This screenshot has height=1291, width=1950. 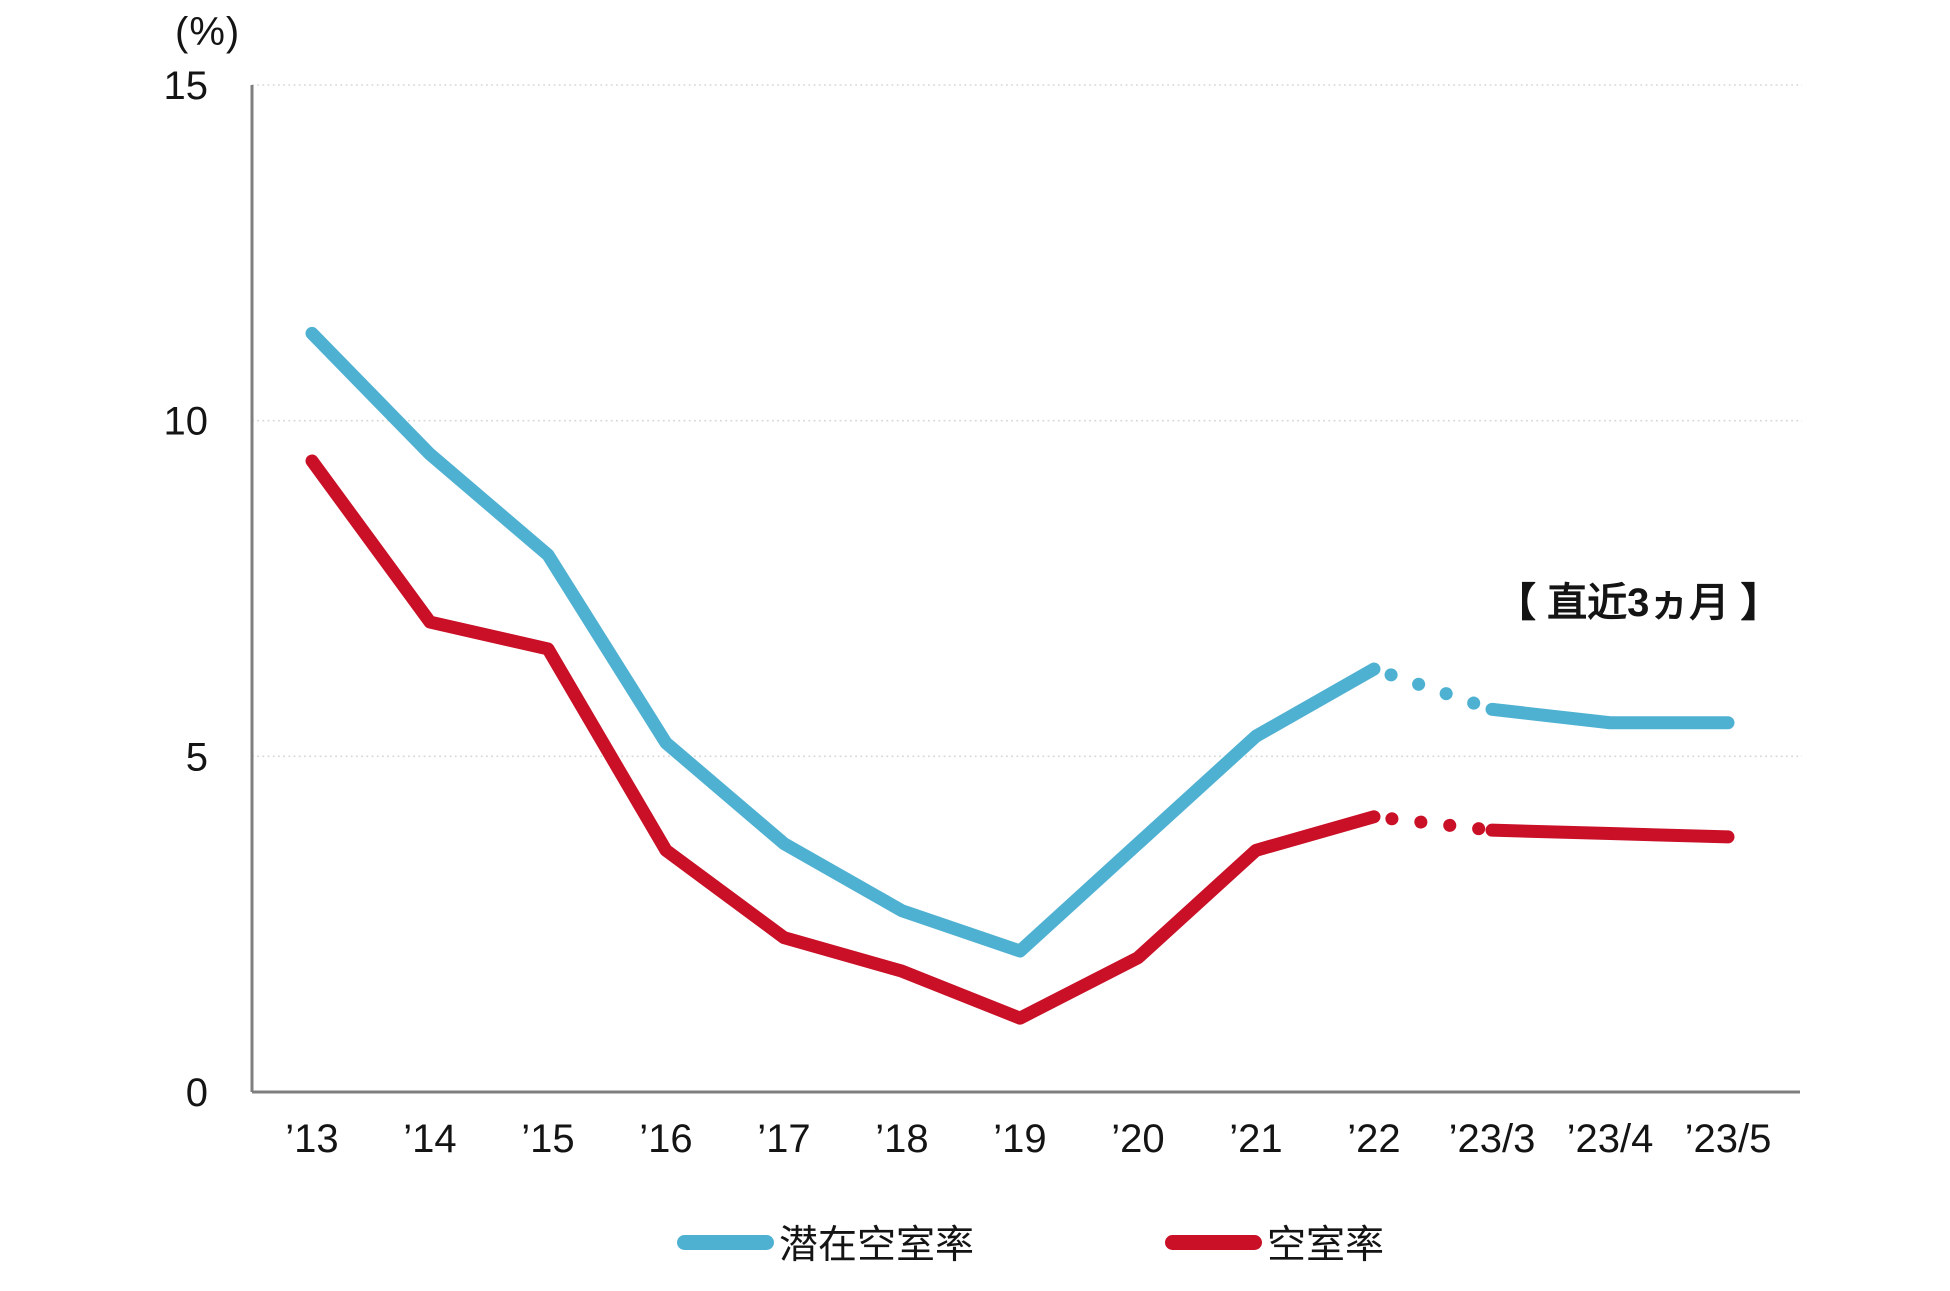 What do you see at coordinates (1433, 689) in the screenshot?
I see `series-line-dotted-潜在空室率` at bounding box center [1433, 689].